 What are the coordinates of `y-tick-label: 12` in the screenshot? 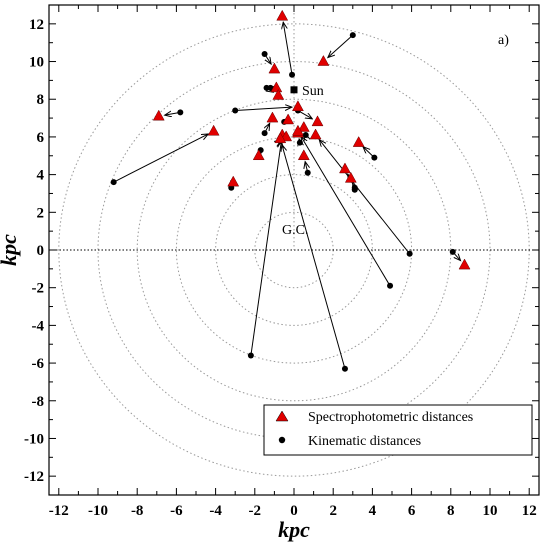 It's located at (36, 25).